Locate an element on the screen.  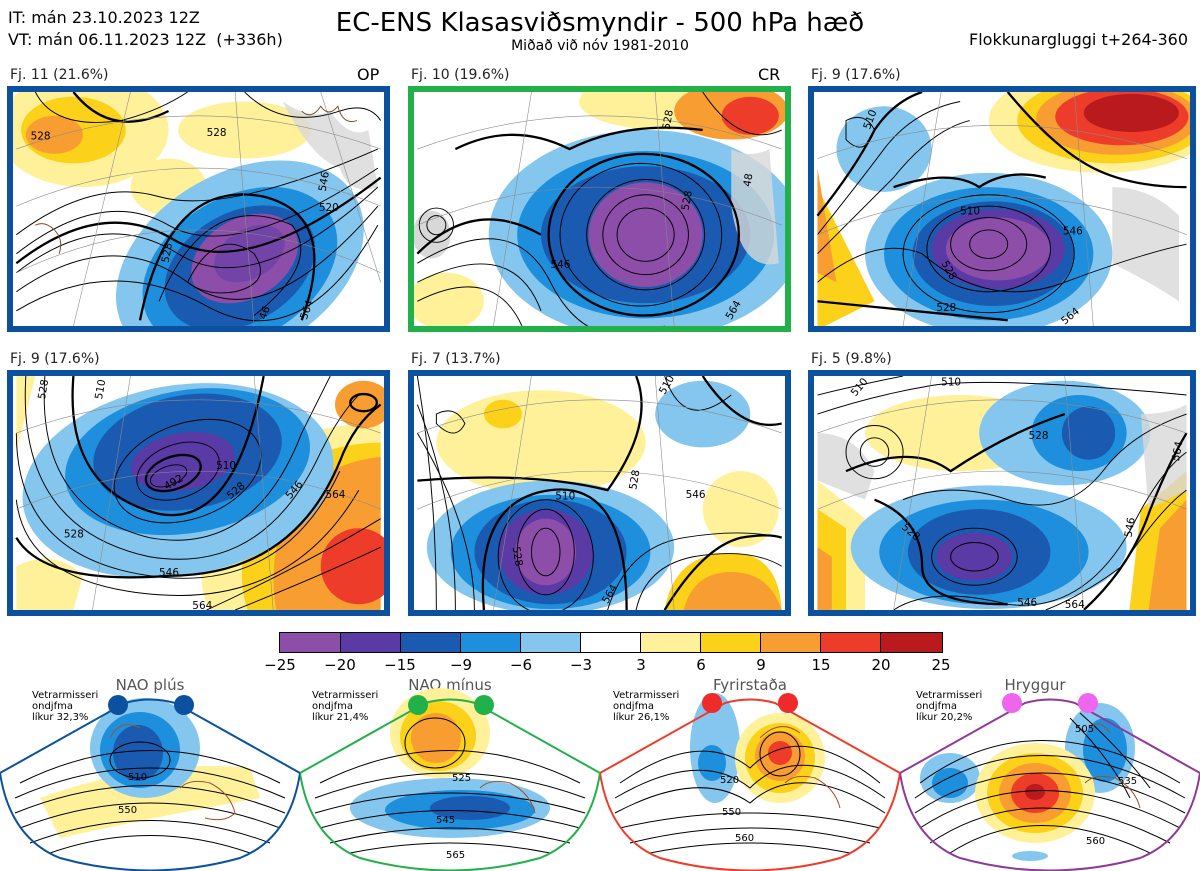
regime-2-map: 525 545 565 is located at coordinates (450, 779).